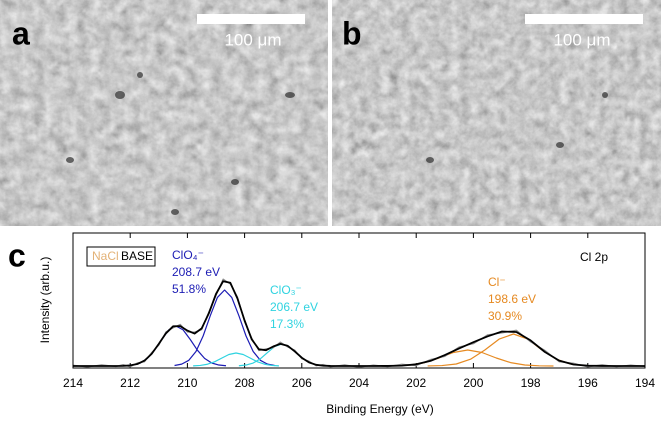 This screenshot has width=661, height=424. Describe the element at coordinates (359, 383) in the screenshot. I see `x-tick-label: 204` at that location.